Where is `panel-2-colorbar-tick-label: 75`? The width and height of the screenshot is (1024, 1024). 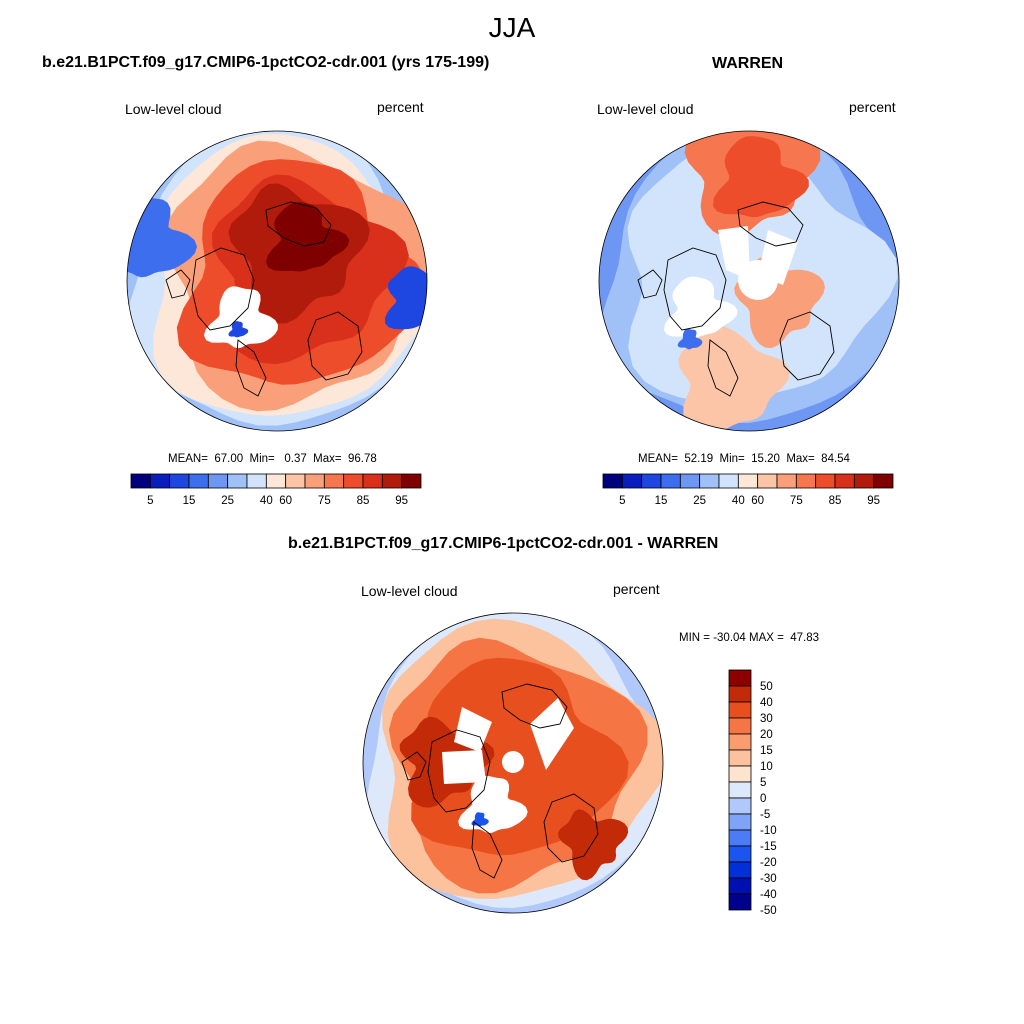
panel-2-colorbar-tick-label: 75 is located at coordinates (796, 501).